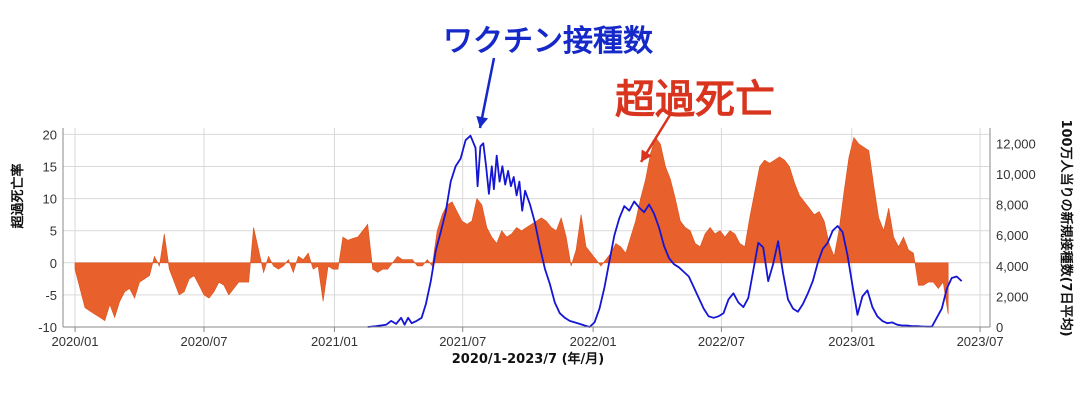 Image resolution: width=1089 pixels, height=402 pixels. What do you see at coordinates (462, 341) in the screenshot?
I see `x-tick-label: 2021/07` at bounding box center [462, 341].